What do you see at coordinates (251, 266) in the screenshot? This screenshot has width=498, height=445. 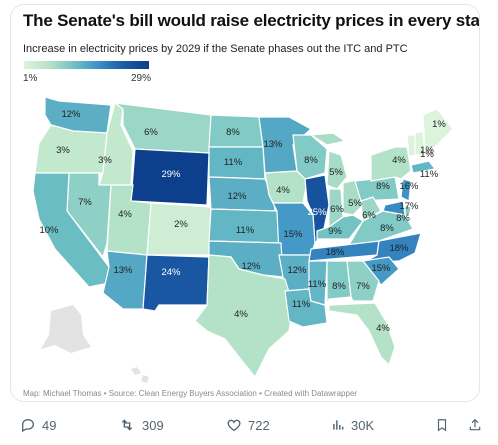 I see `state-label-OK: 12%` at bounding box center [251, 266].